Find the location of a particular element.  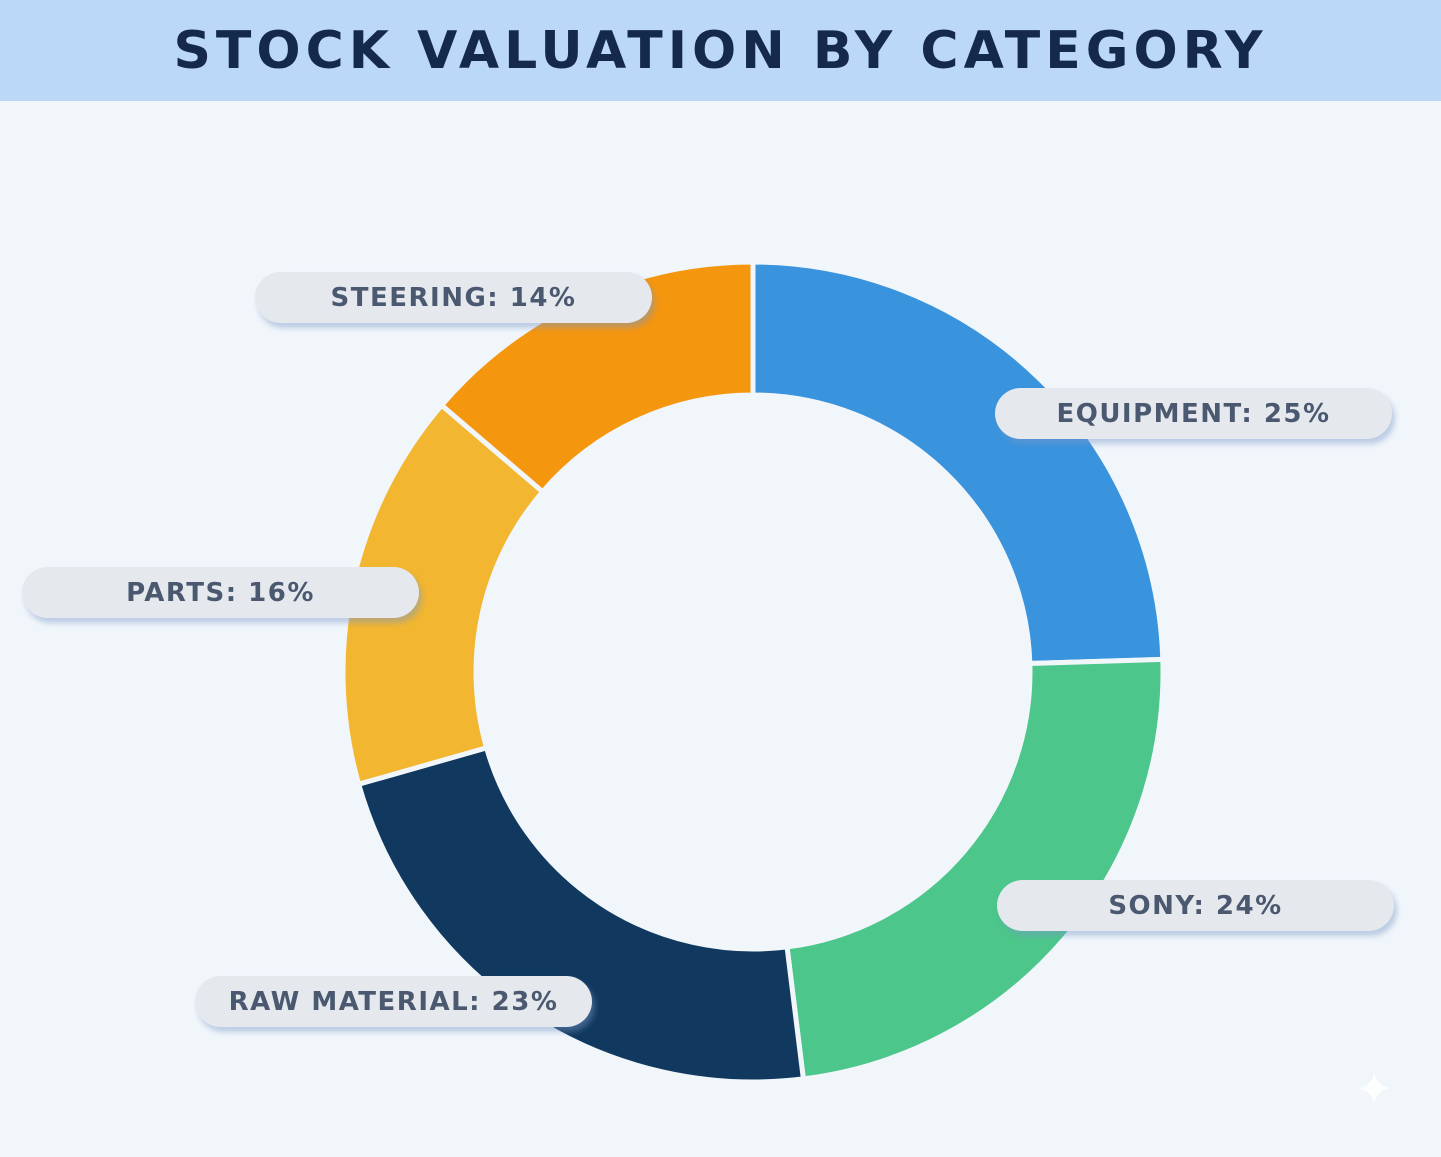

chart-title: STOCK VALUATION BY CATEGORY is located at coordinates (720, 50).